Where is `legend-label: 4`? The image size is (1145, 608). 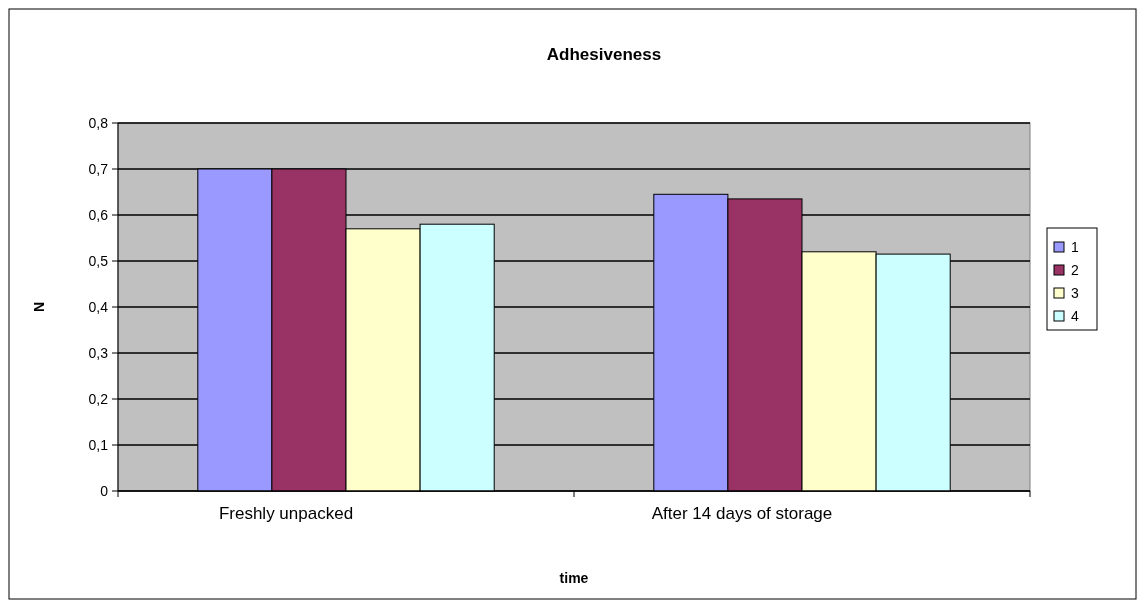 legend-label: 4 is located at coordinates (1075, 315).